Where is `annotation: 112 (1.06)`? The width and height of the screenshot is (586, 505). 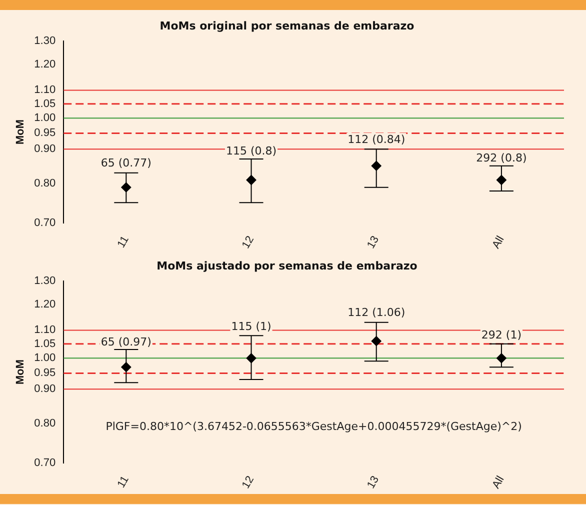 annotation: 112 (1.06) is located at coordinates (377, 312).